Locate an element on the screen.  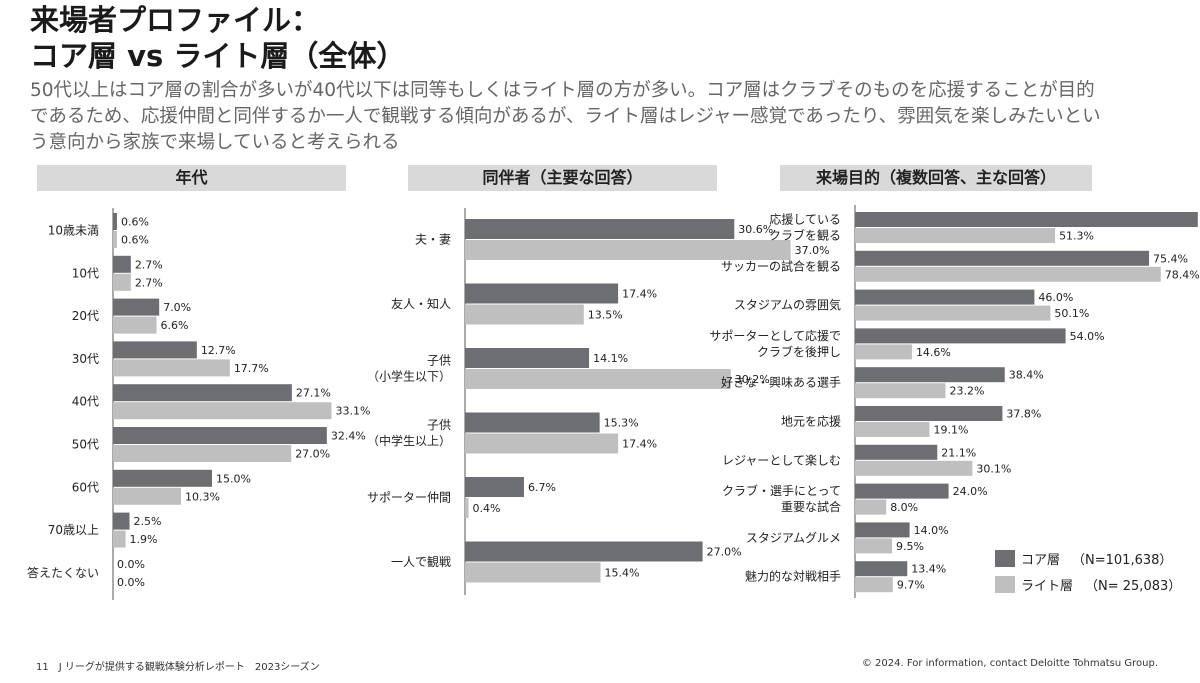
data-label: 12.7% is located at coordinates (218, 350).